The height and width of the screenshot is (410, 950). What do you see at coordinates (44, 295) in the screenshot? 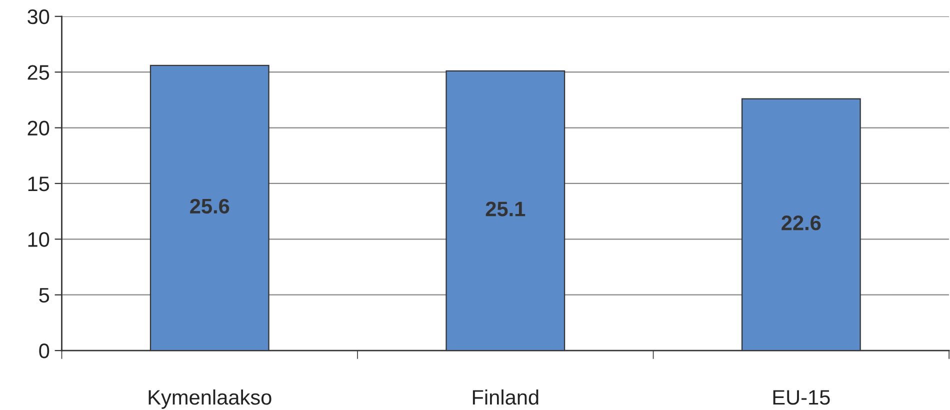
I see `y-tick-label: 5` at bounding box center [44, 295].